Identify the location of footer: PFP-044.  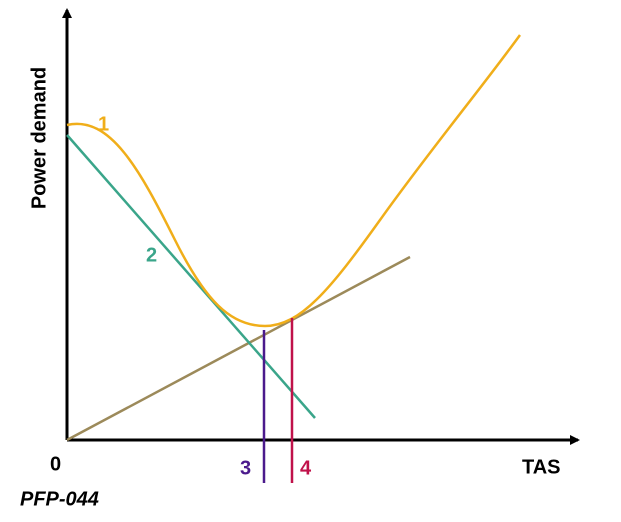
(59, 499).